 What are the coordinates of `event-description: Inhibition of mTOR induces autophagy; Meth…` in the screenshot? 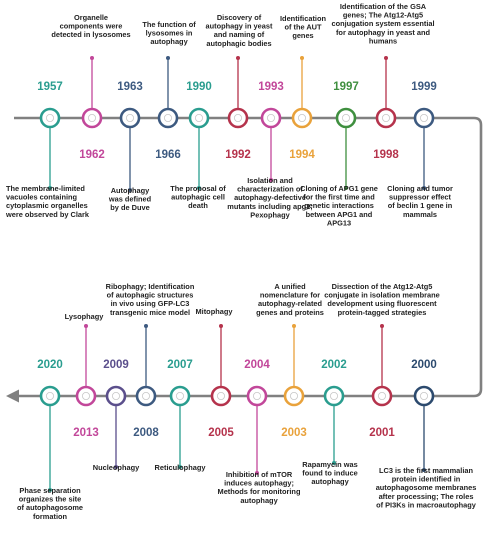 It's located at (259, 487).